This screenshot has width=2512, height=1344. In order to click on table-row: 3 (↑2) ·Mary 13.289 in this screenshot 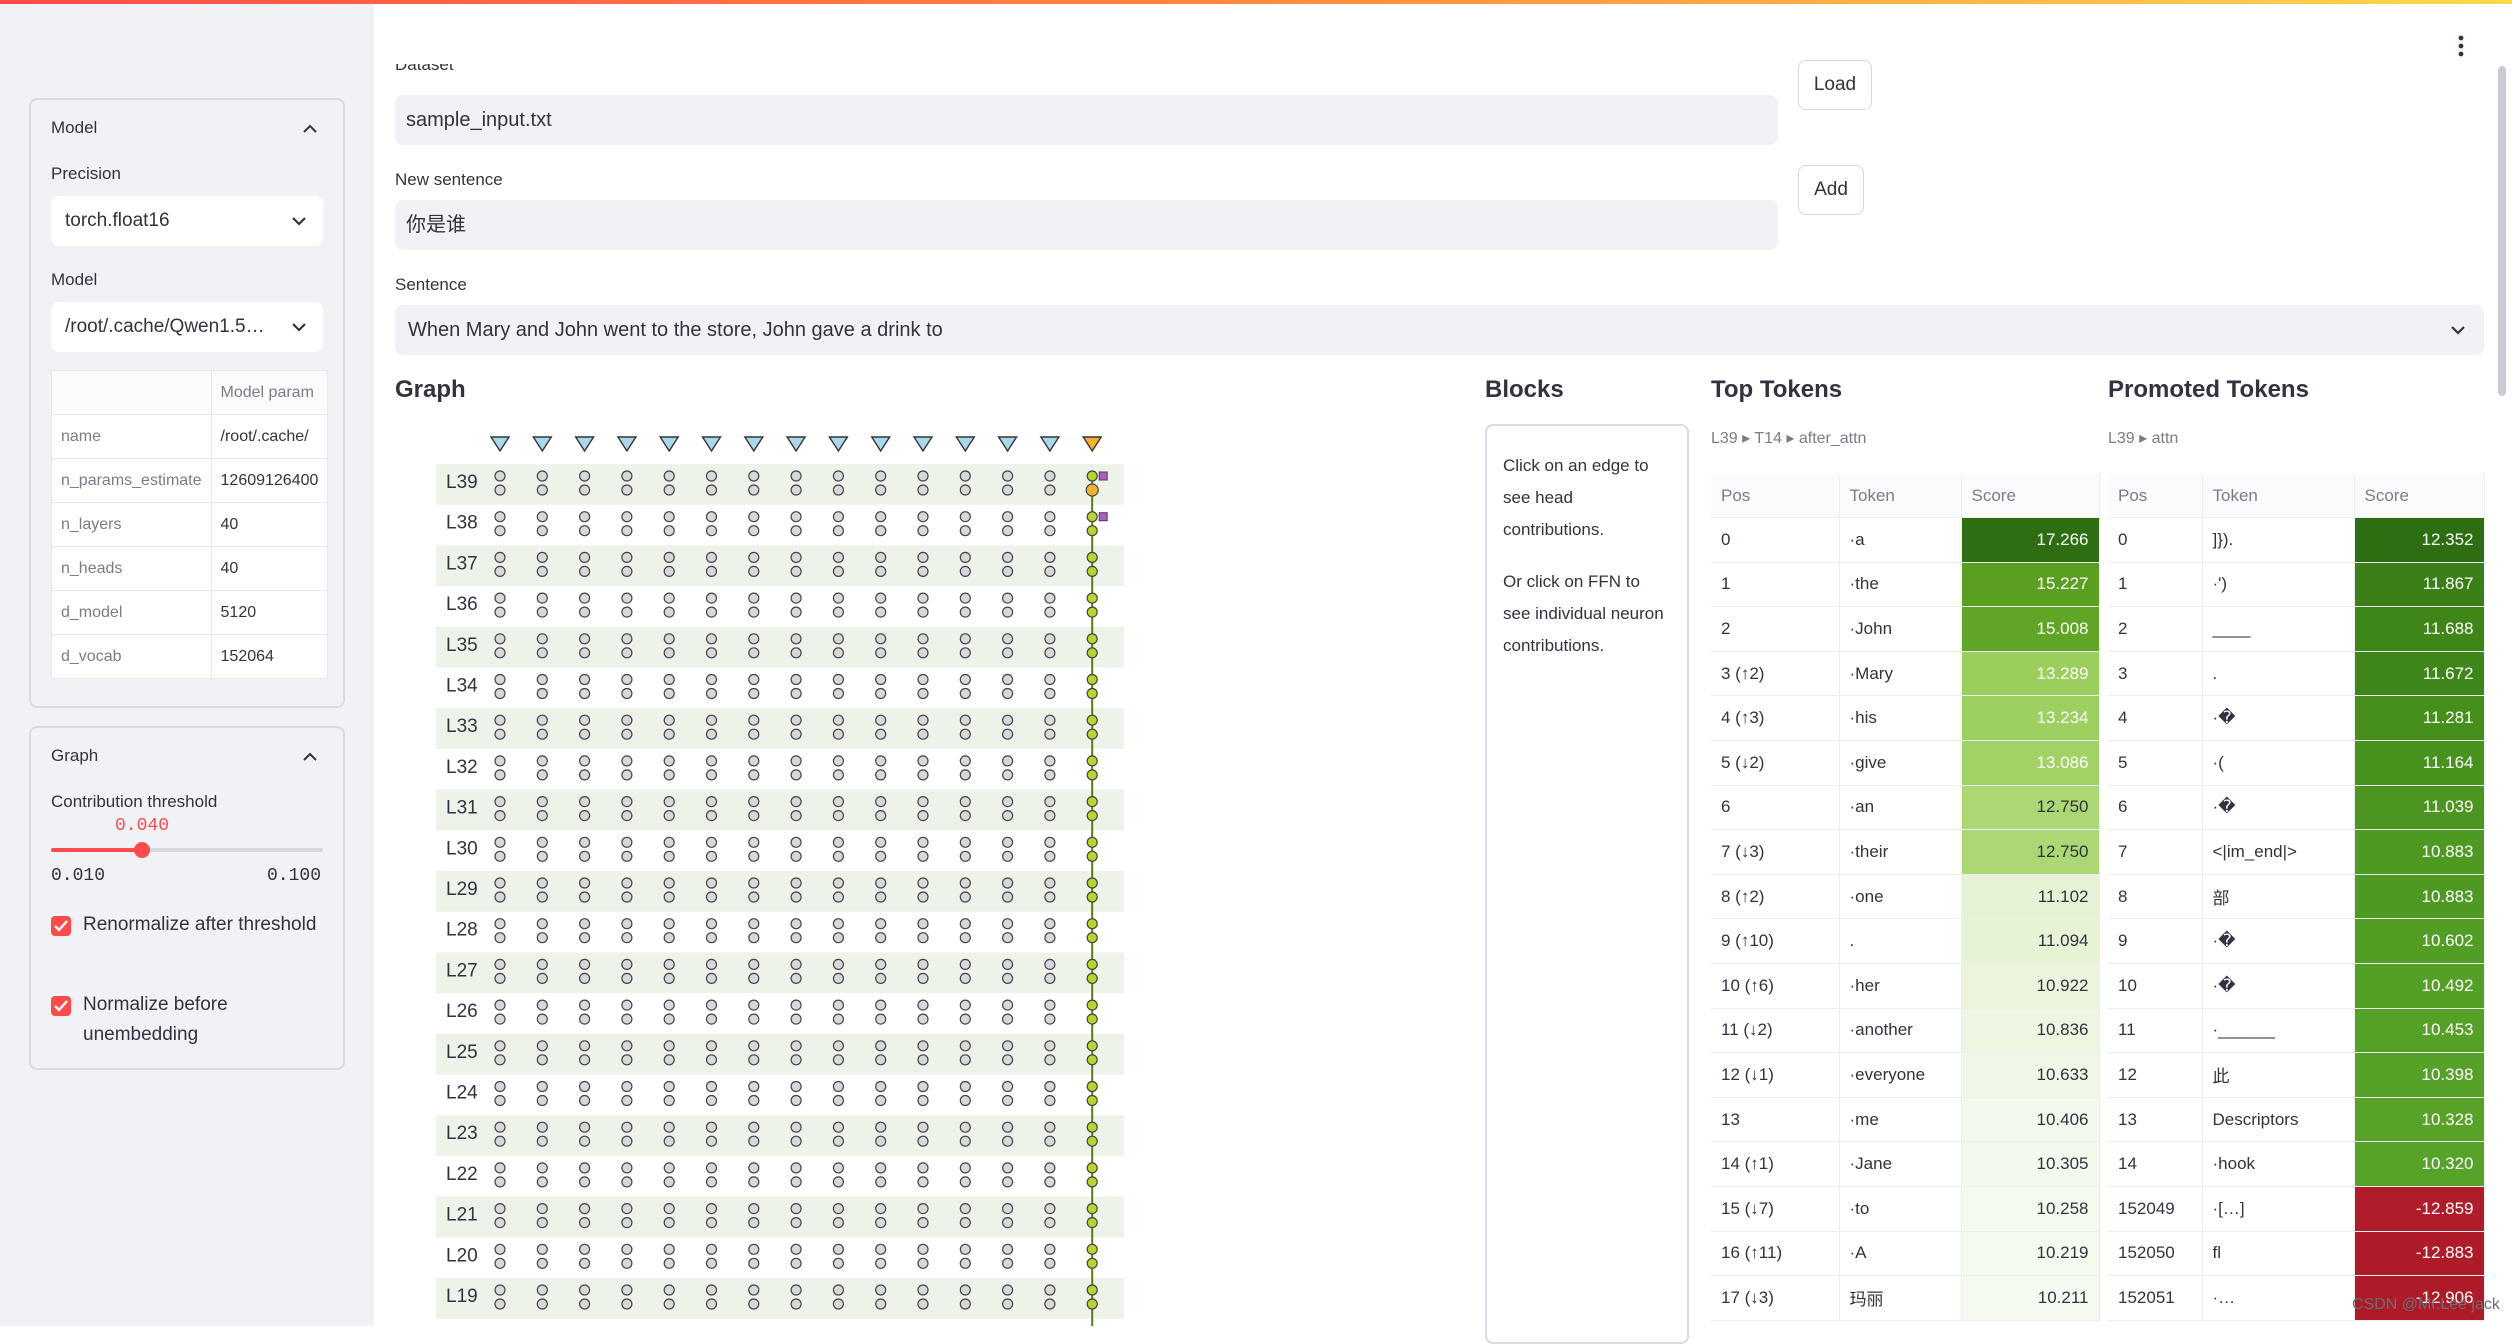, I will do `click(1905, 674)`.